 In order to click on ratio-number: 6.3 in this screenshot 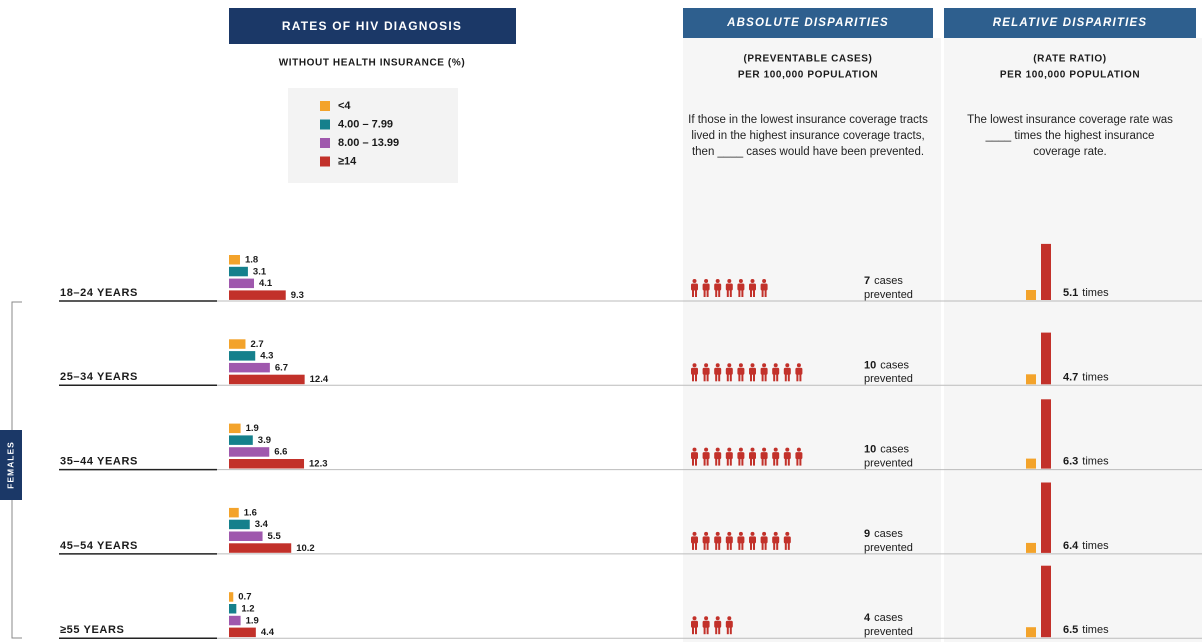, I will do `click(1070, 462)`.